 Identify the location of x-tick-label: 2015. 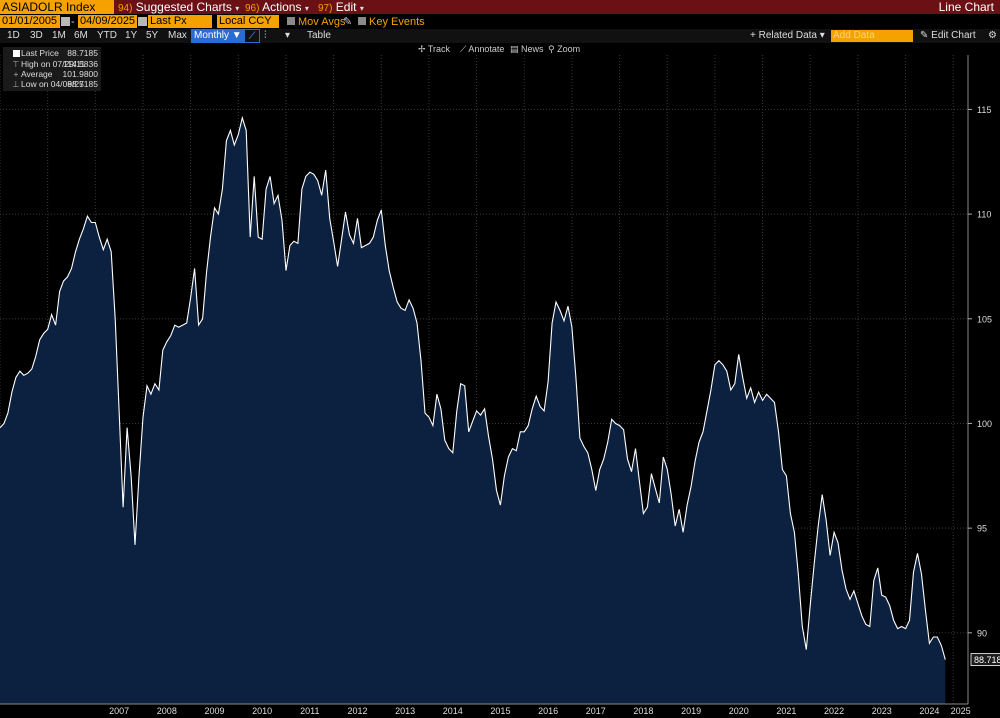
(500, 711).